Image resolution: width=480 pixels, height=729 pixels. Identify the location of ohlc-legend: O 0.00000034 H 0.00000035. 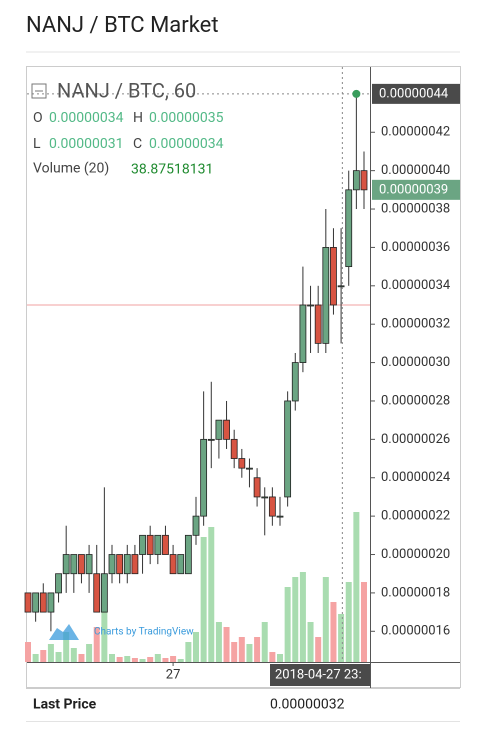
(128, 118).